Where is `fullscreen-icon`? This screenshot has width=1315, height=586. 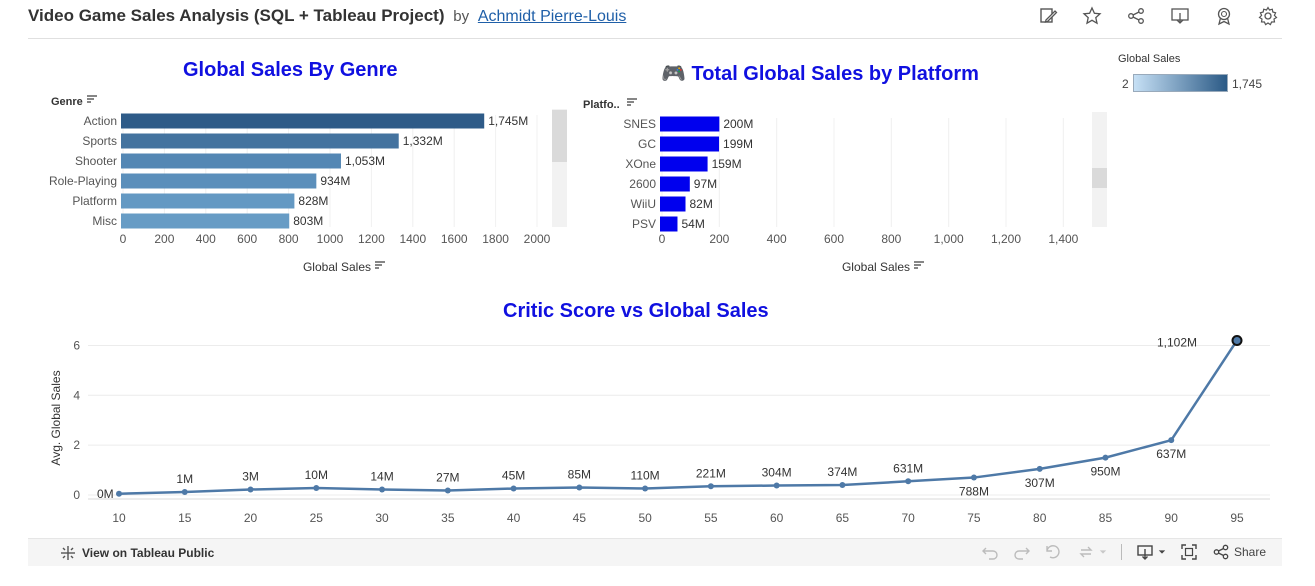
fullscreen-icon is located at coordinates (1189, 552).